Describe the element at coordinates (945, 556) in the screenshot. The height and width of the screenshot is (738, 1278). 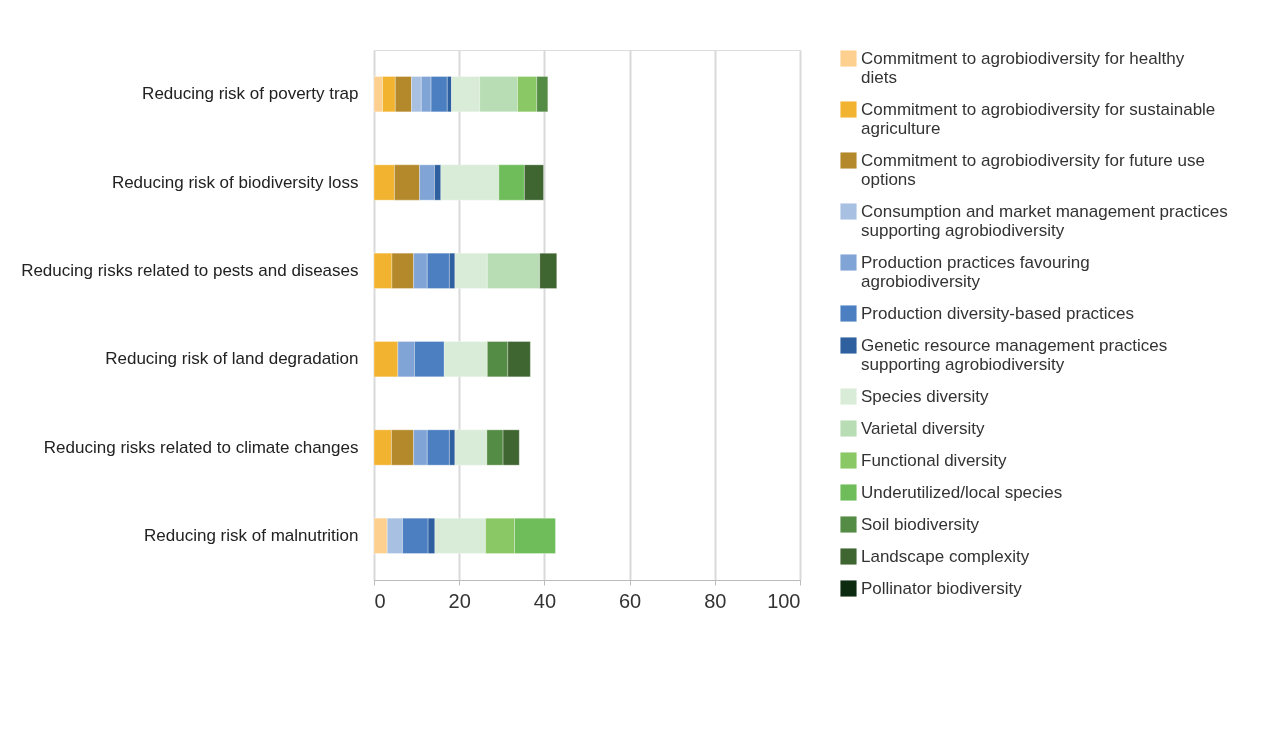
I see `legend-label: Landscape complexity` at that location.